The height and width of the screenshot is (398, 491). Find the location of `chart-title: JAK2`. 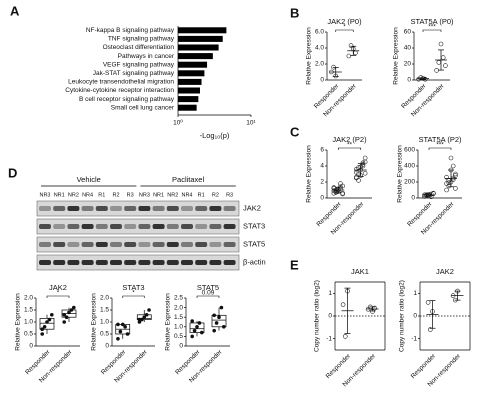

chart-title: JAK2 is located at coordinates (445, 271).